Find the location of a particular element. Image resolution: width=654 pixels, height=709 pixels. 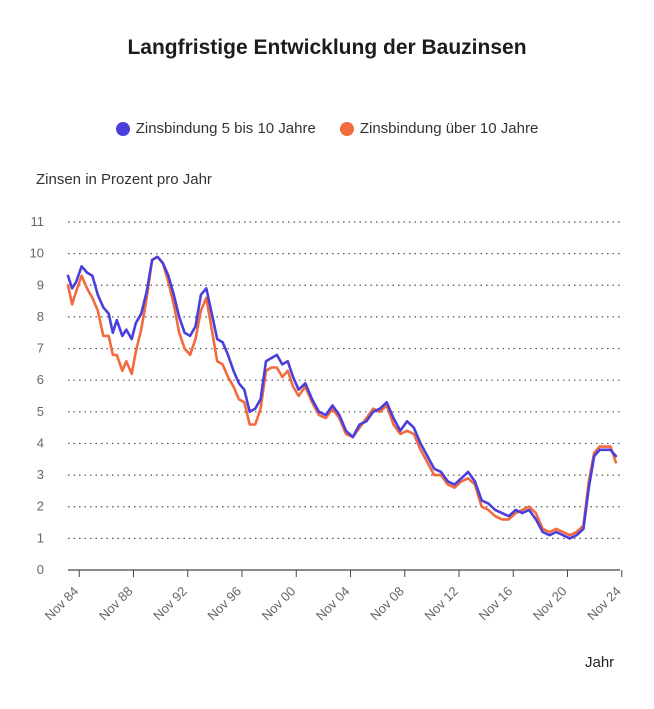

chart-title: Langfristige Entwicklung der Bauzinsen is located at coordinates (327, 47).